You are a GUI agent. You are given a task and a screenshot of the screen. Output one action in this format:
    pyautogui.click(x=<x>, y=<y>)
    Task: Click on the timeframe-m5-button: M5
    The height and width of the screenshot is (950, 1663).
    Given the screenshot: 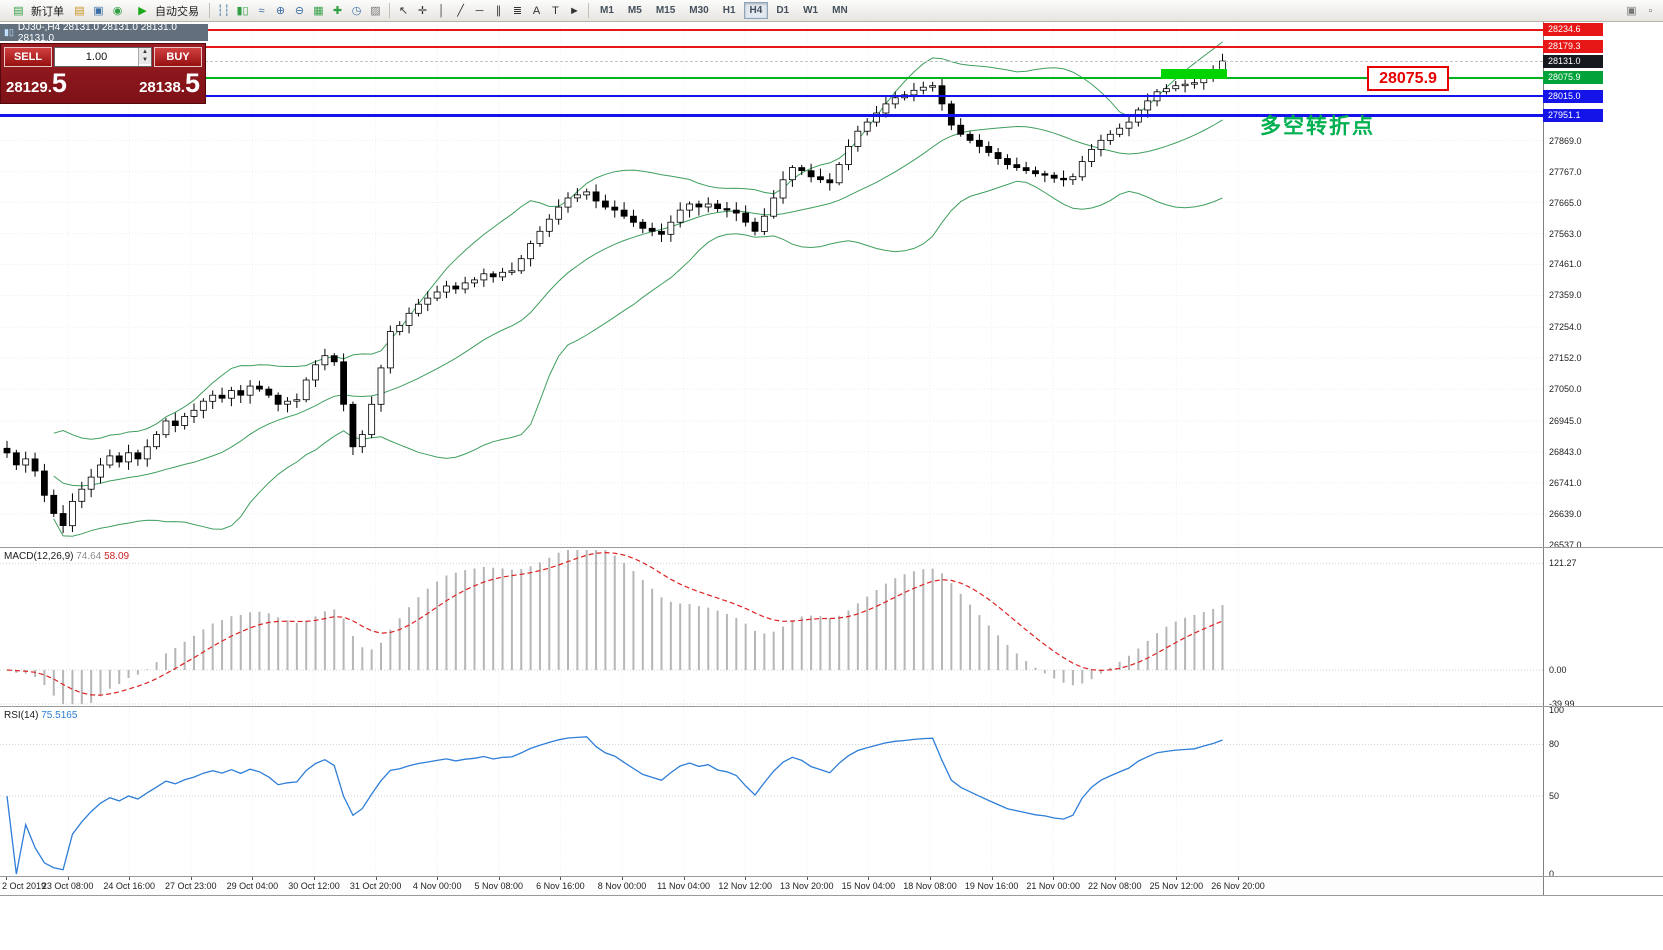 What is the action you would take?
    pyautogui.click(x=634, y=10)
    